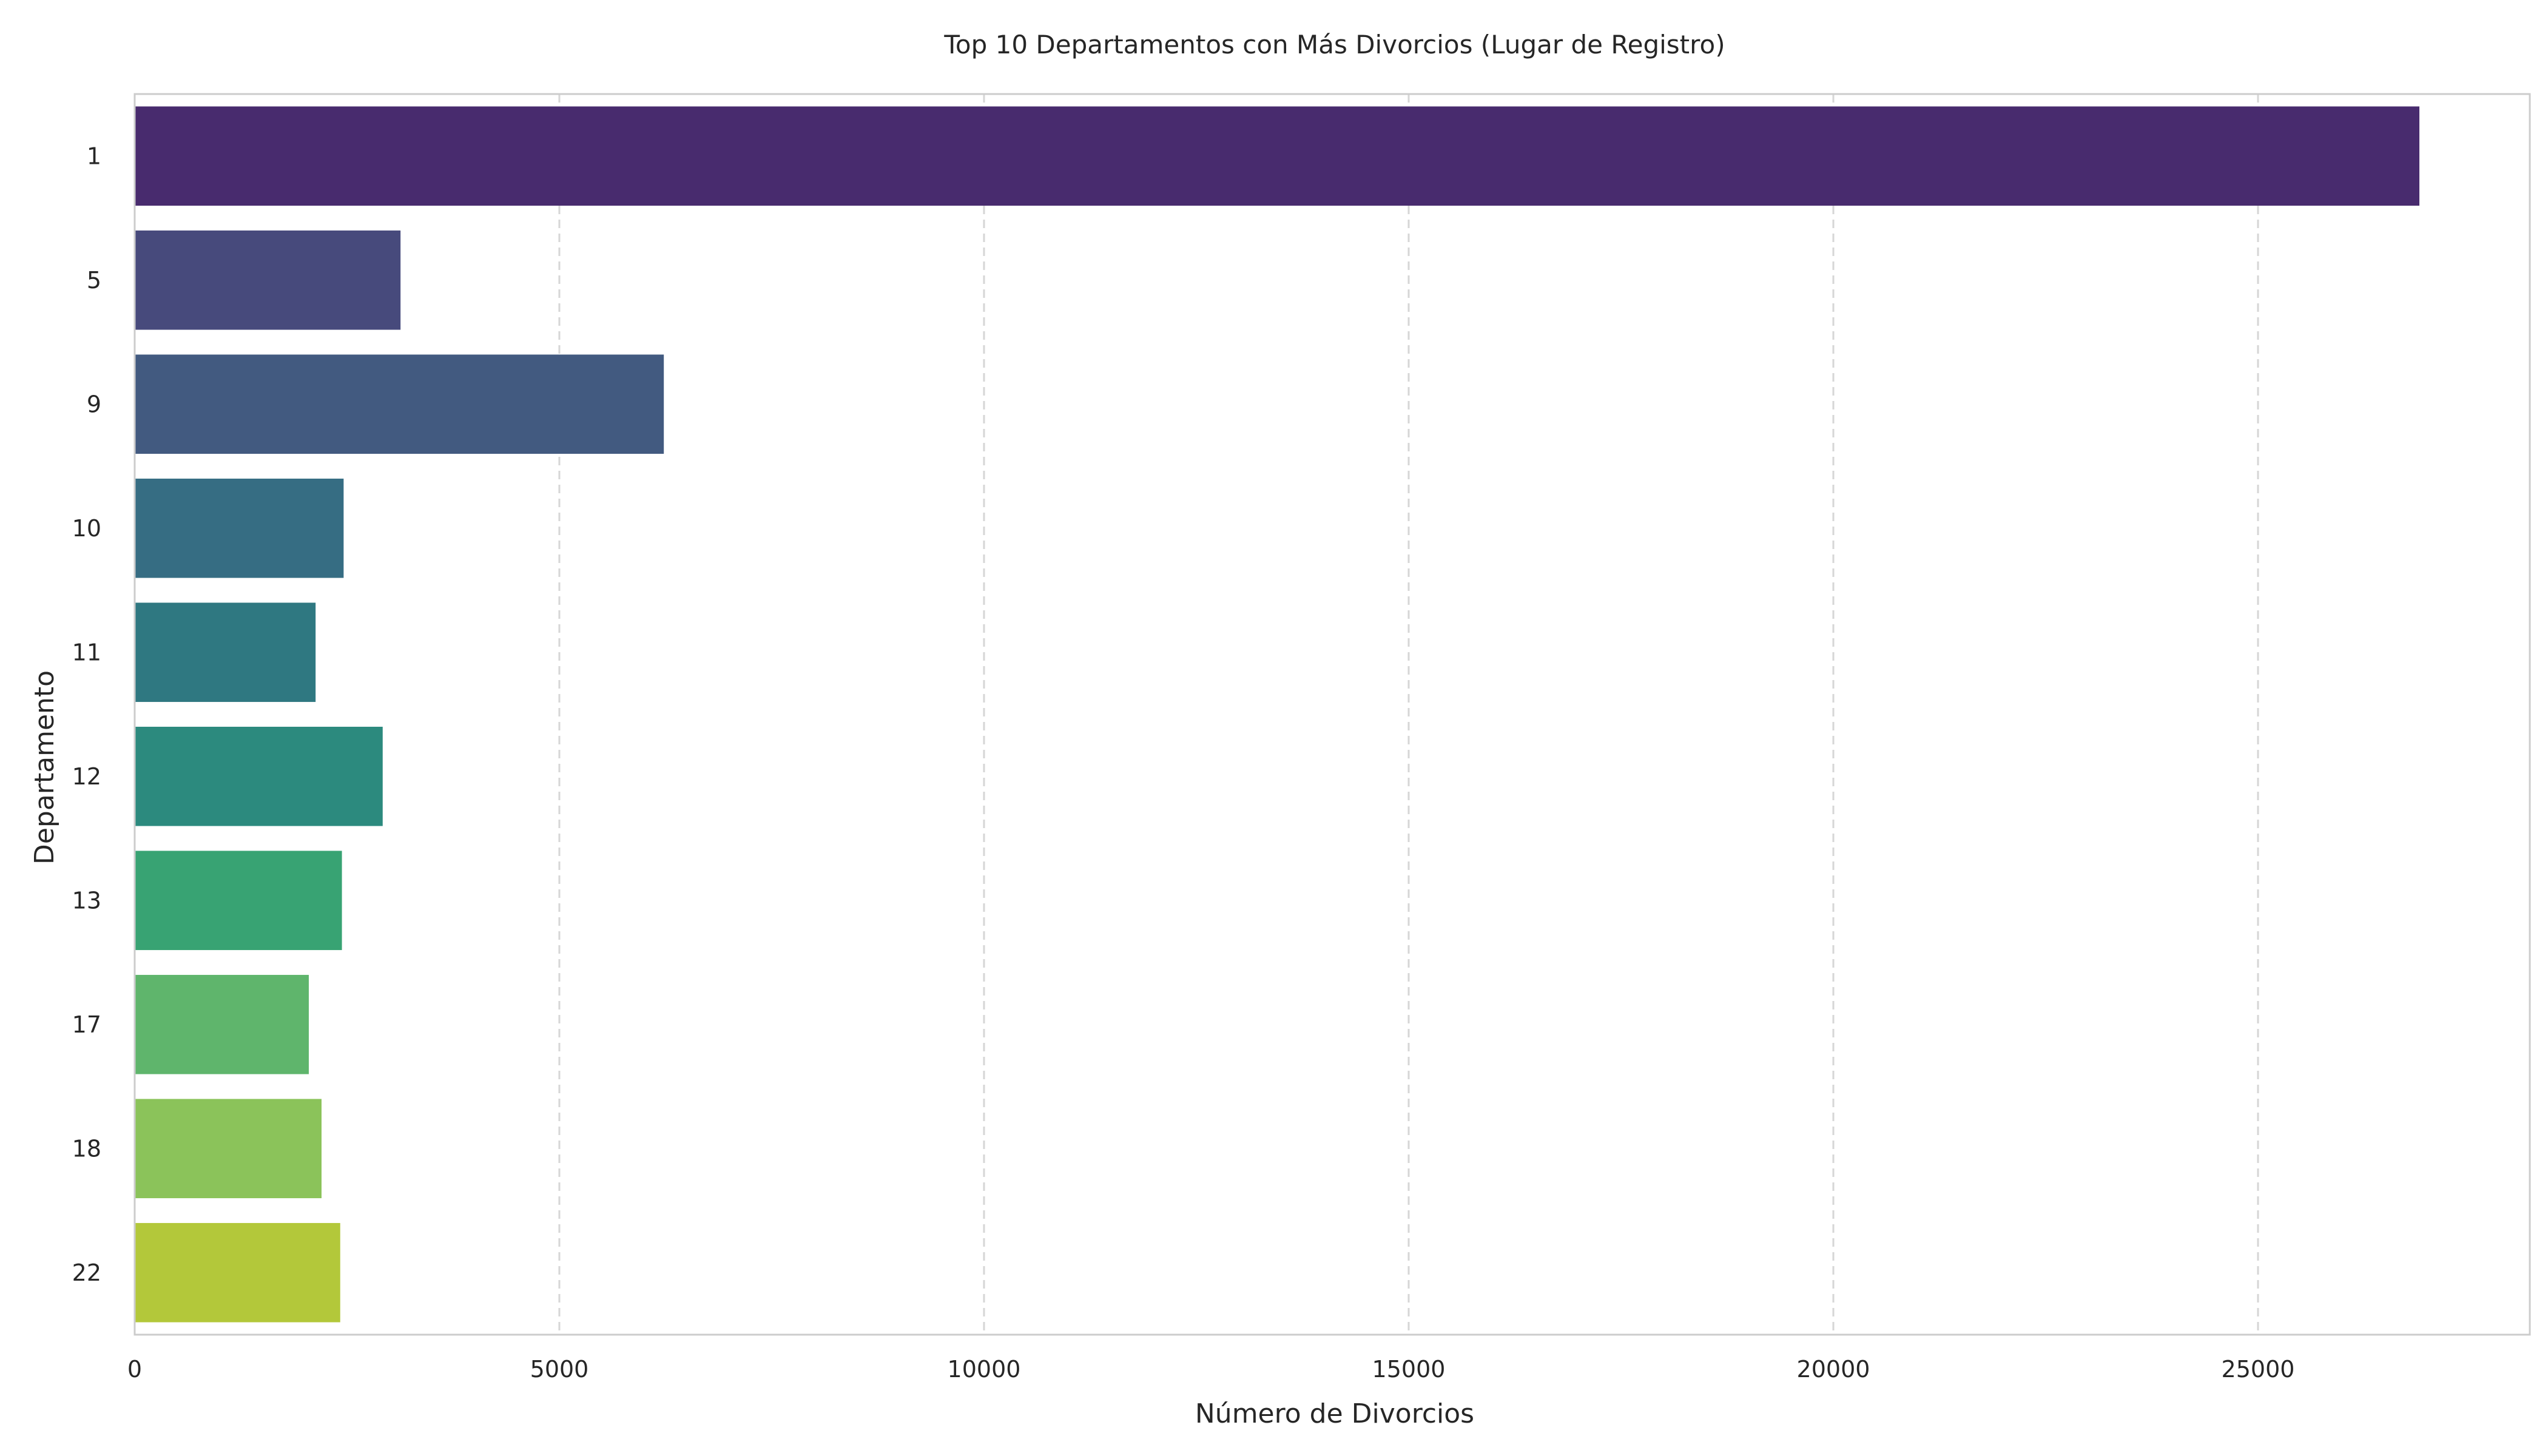  Describe the element at coordinates (1833, 1369) in the screenshot. I see `x-tick-label-20000: 20000` at that location.